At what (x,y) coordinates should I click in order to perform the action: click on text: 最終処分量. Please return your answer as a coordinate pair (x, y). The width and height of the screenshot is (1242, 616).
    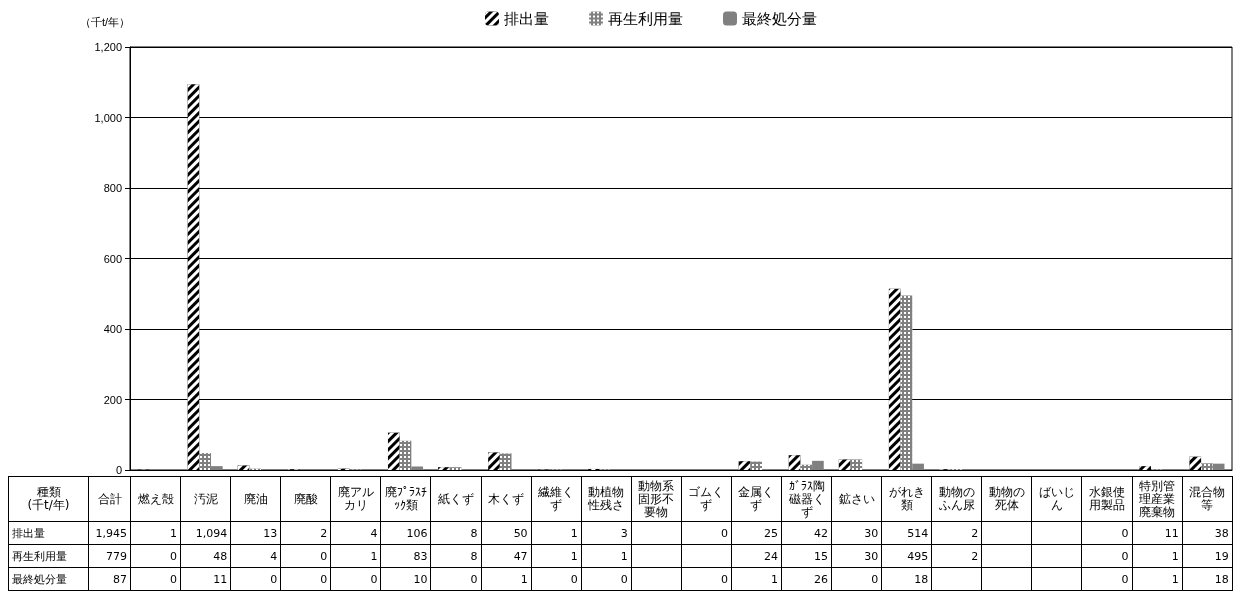
    Looking at the image, I should click on (39, 579).